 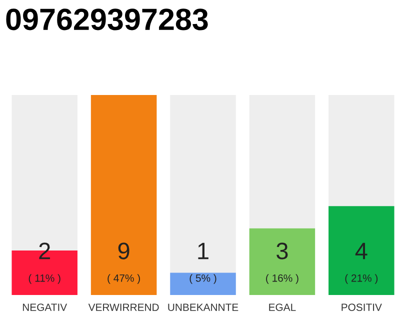 What do you see at coordinates (203, 307) in the screenshot?
I see `x-tick-label: UNBEKANNTE` at bounding box center [203, 307].